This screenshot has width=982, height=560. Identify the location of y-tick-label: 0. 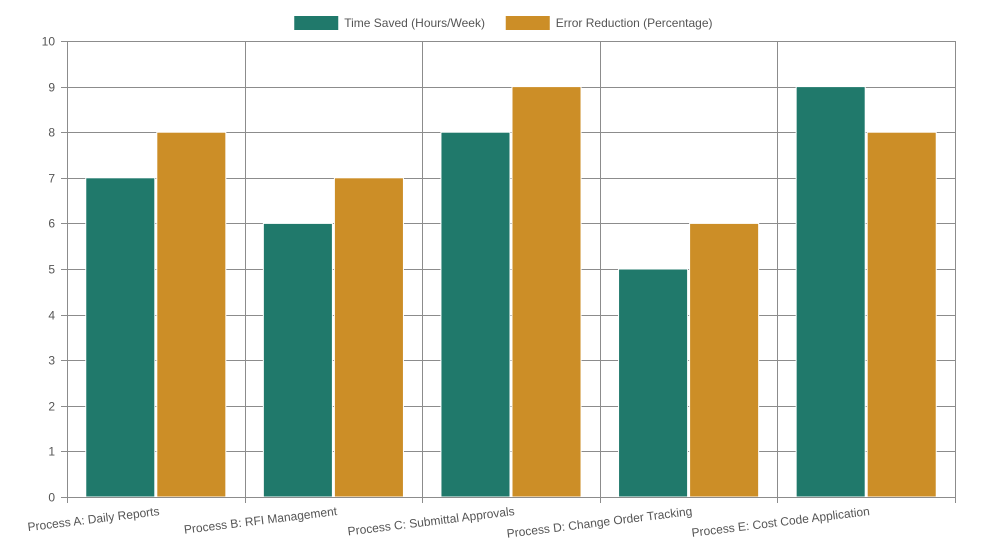
(51, 498).